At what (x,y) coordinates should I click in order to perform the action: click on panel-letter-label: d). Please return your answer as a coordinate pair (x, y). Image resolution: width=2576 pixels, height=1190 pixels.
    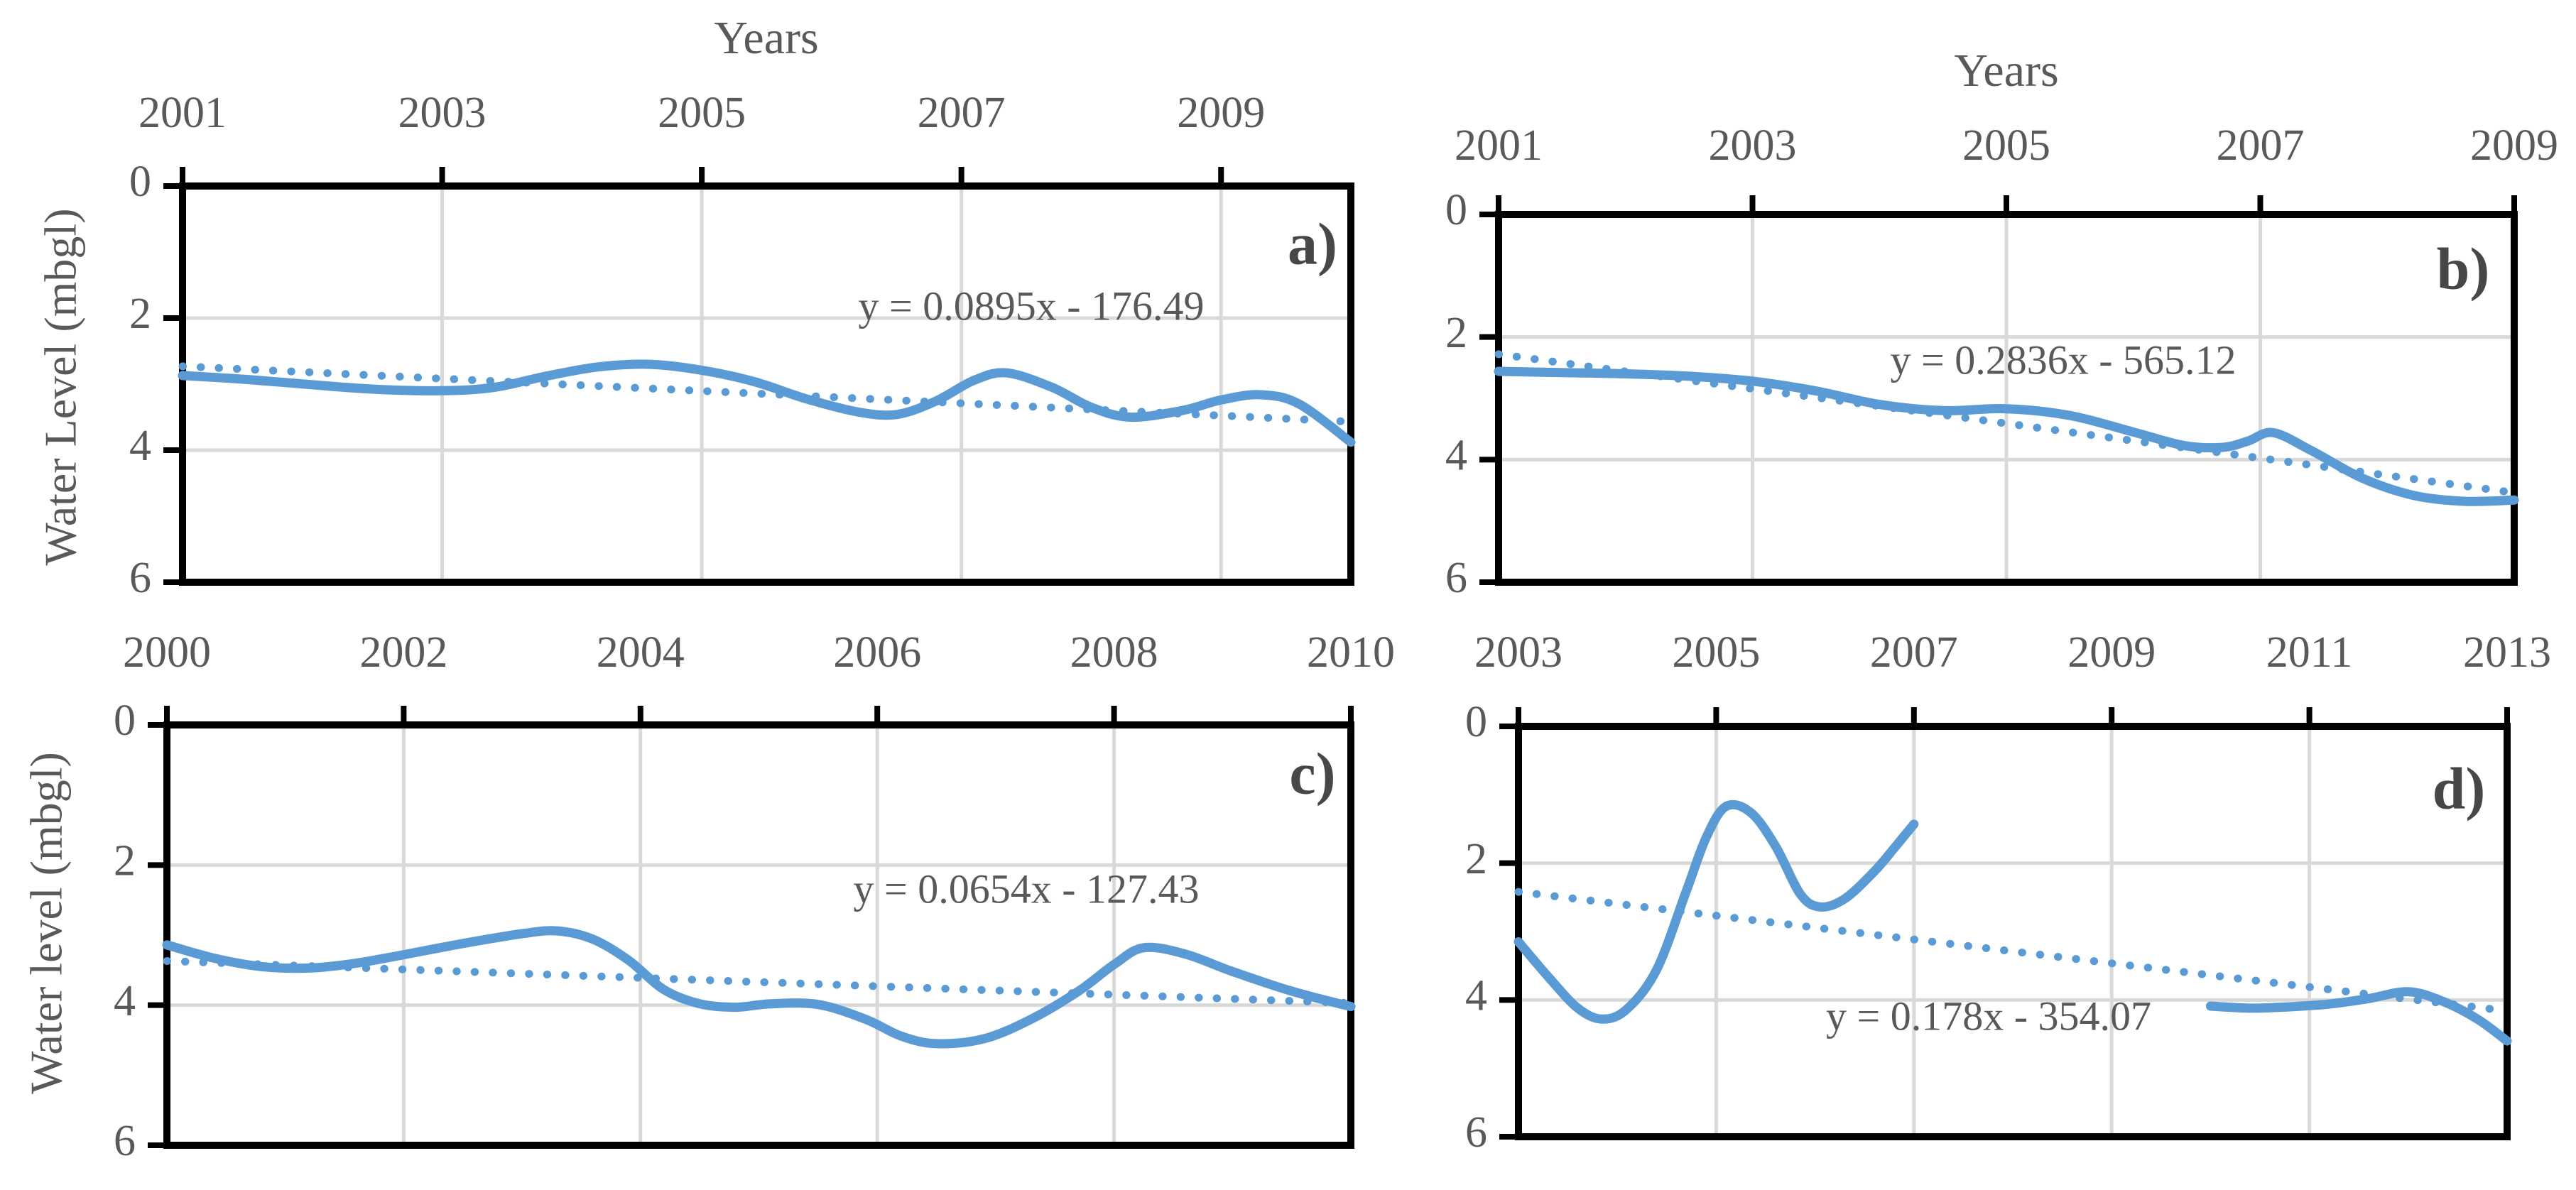
    Looking at the image, I should click on (2459, 788).